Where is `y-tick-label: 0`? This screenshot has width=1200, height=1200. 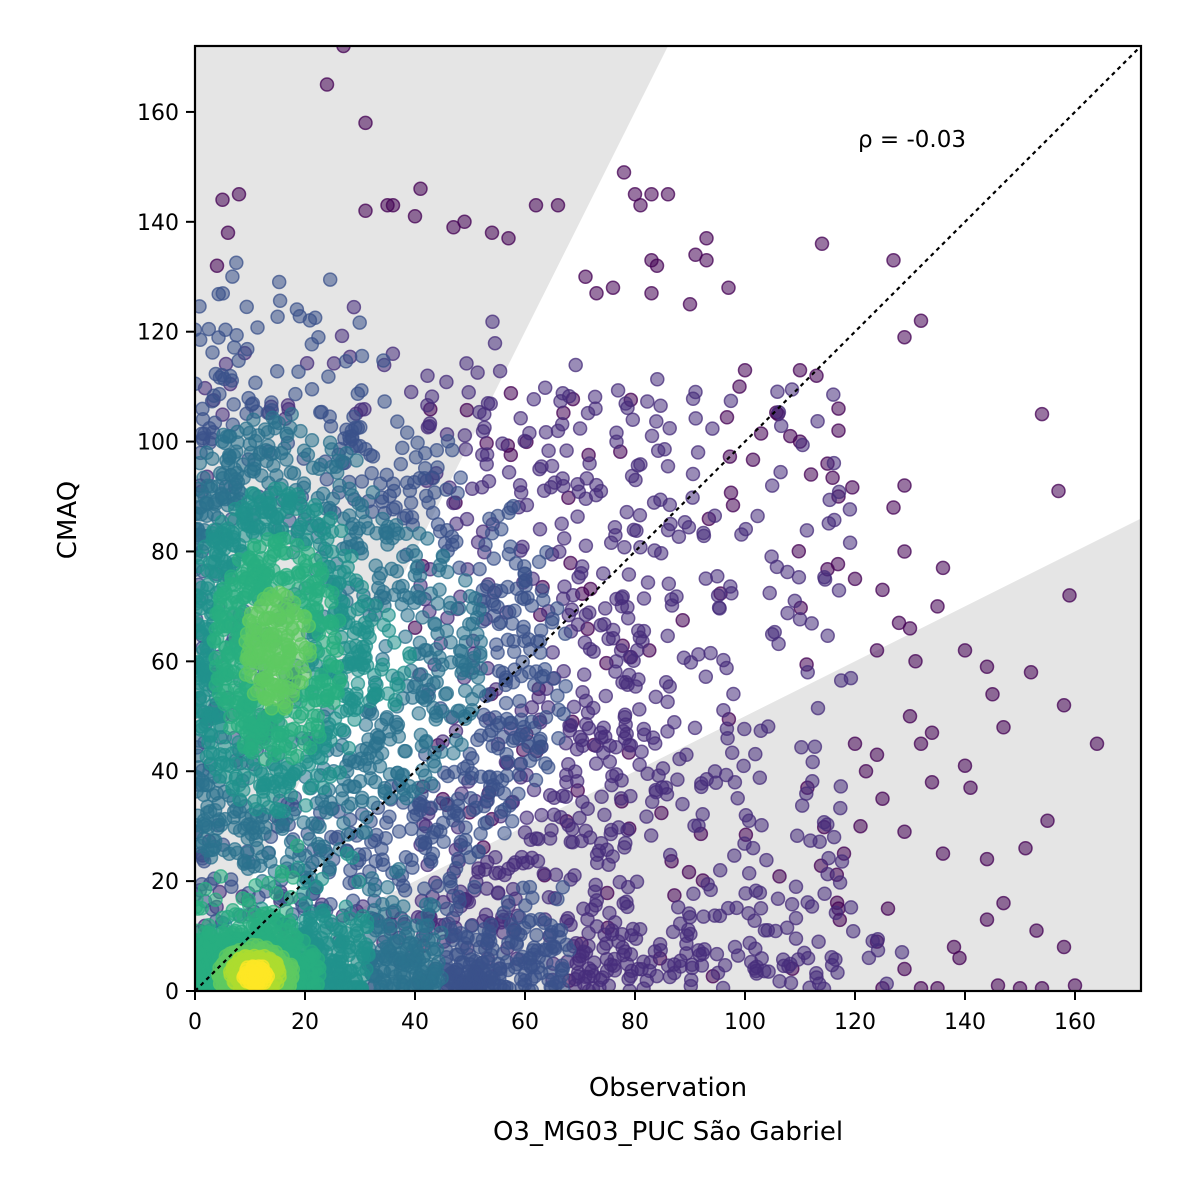
y-tick-label: 0 is located at coordinates (172, 992).